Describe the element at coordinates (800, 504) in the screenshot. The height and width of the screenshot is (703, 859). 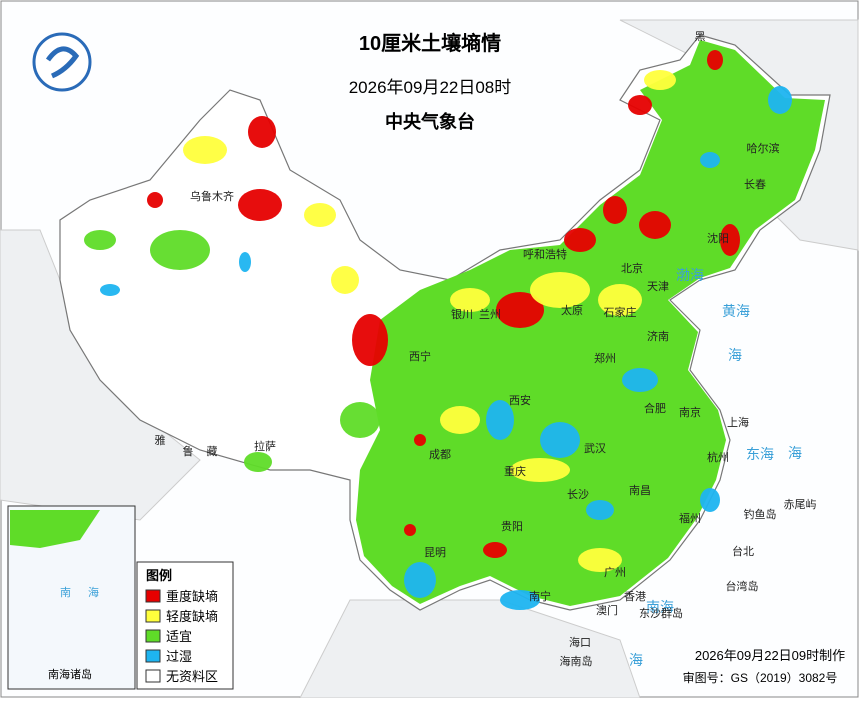
I see `place-label: 赤尾屿` at that location.